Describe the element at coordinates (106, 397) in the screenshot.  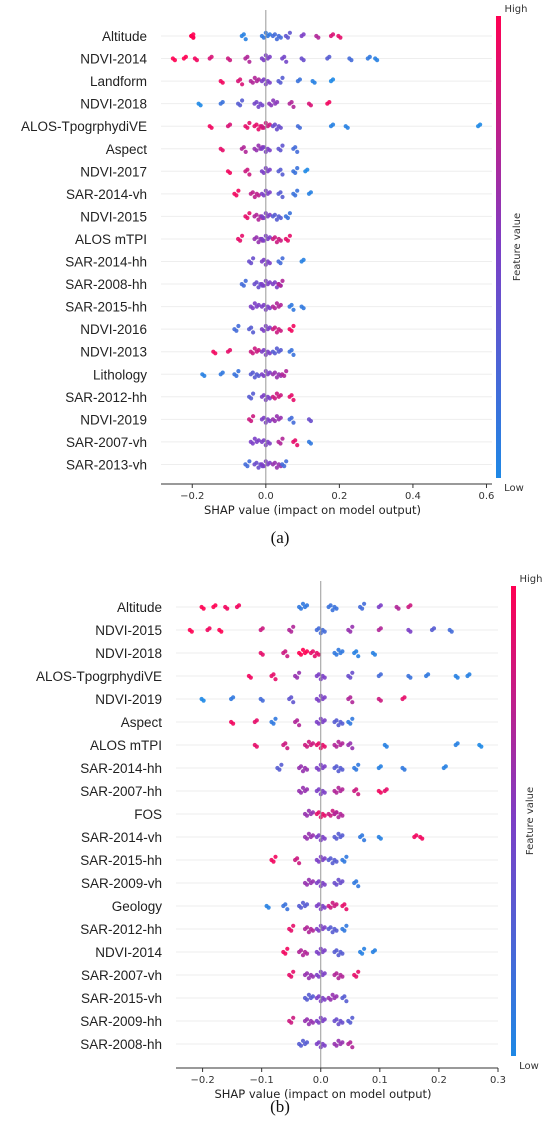
I see `feature-label: SAR-2012-hh` at that location.